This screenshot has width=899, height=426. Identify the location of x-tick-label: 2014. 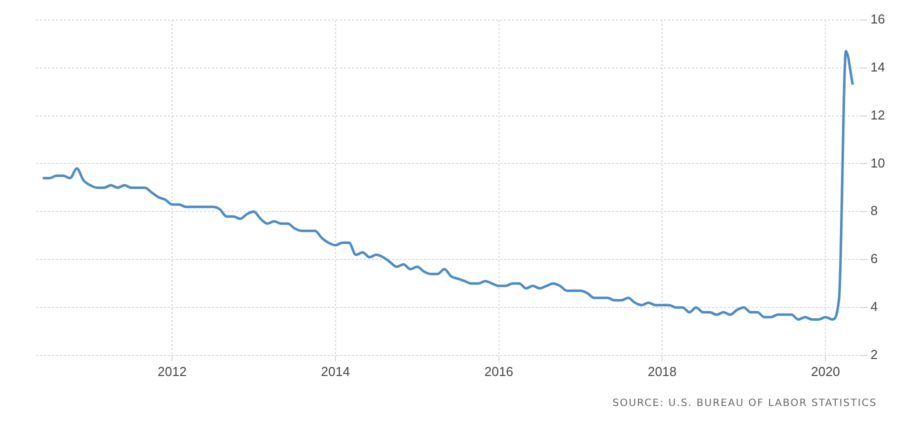
(335, 371).